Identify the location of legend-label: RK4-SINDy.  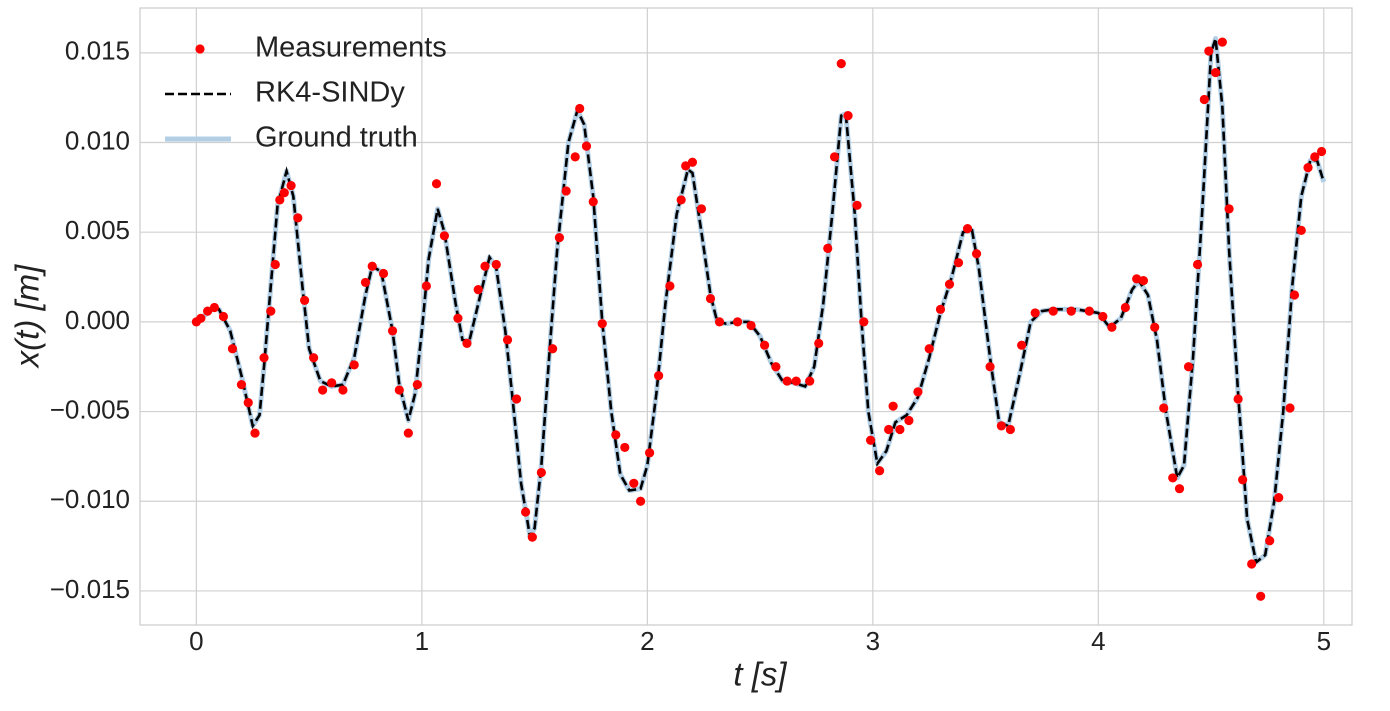
(330, 93).